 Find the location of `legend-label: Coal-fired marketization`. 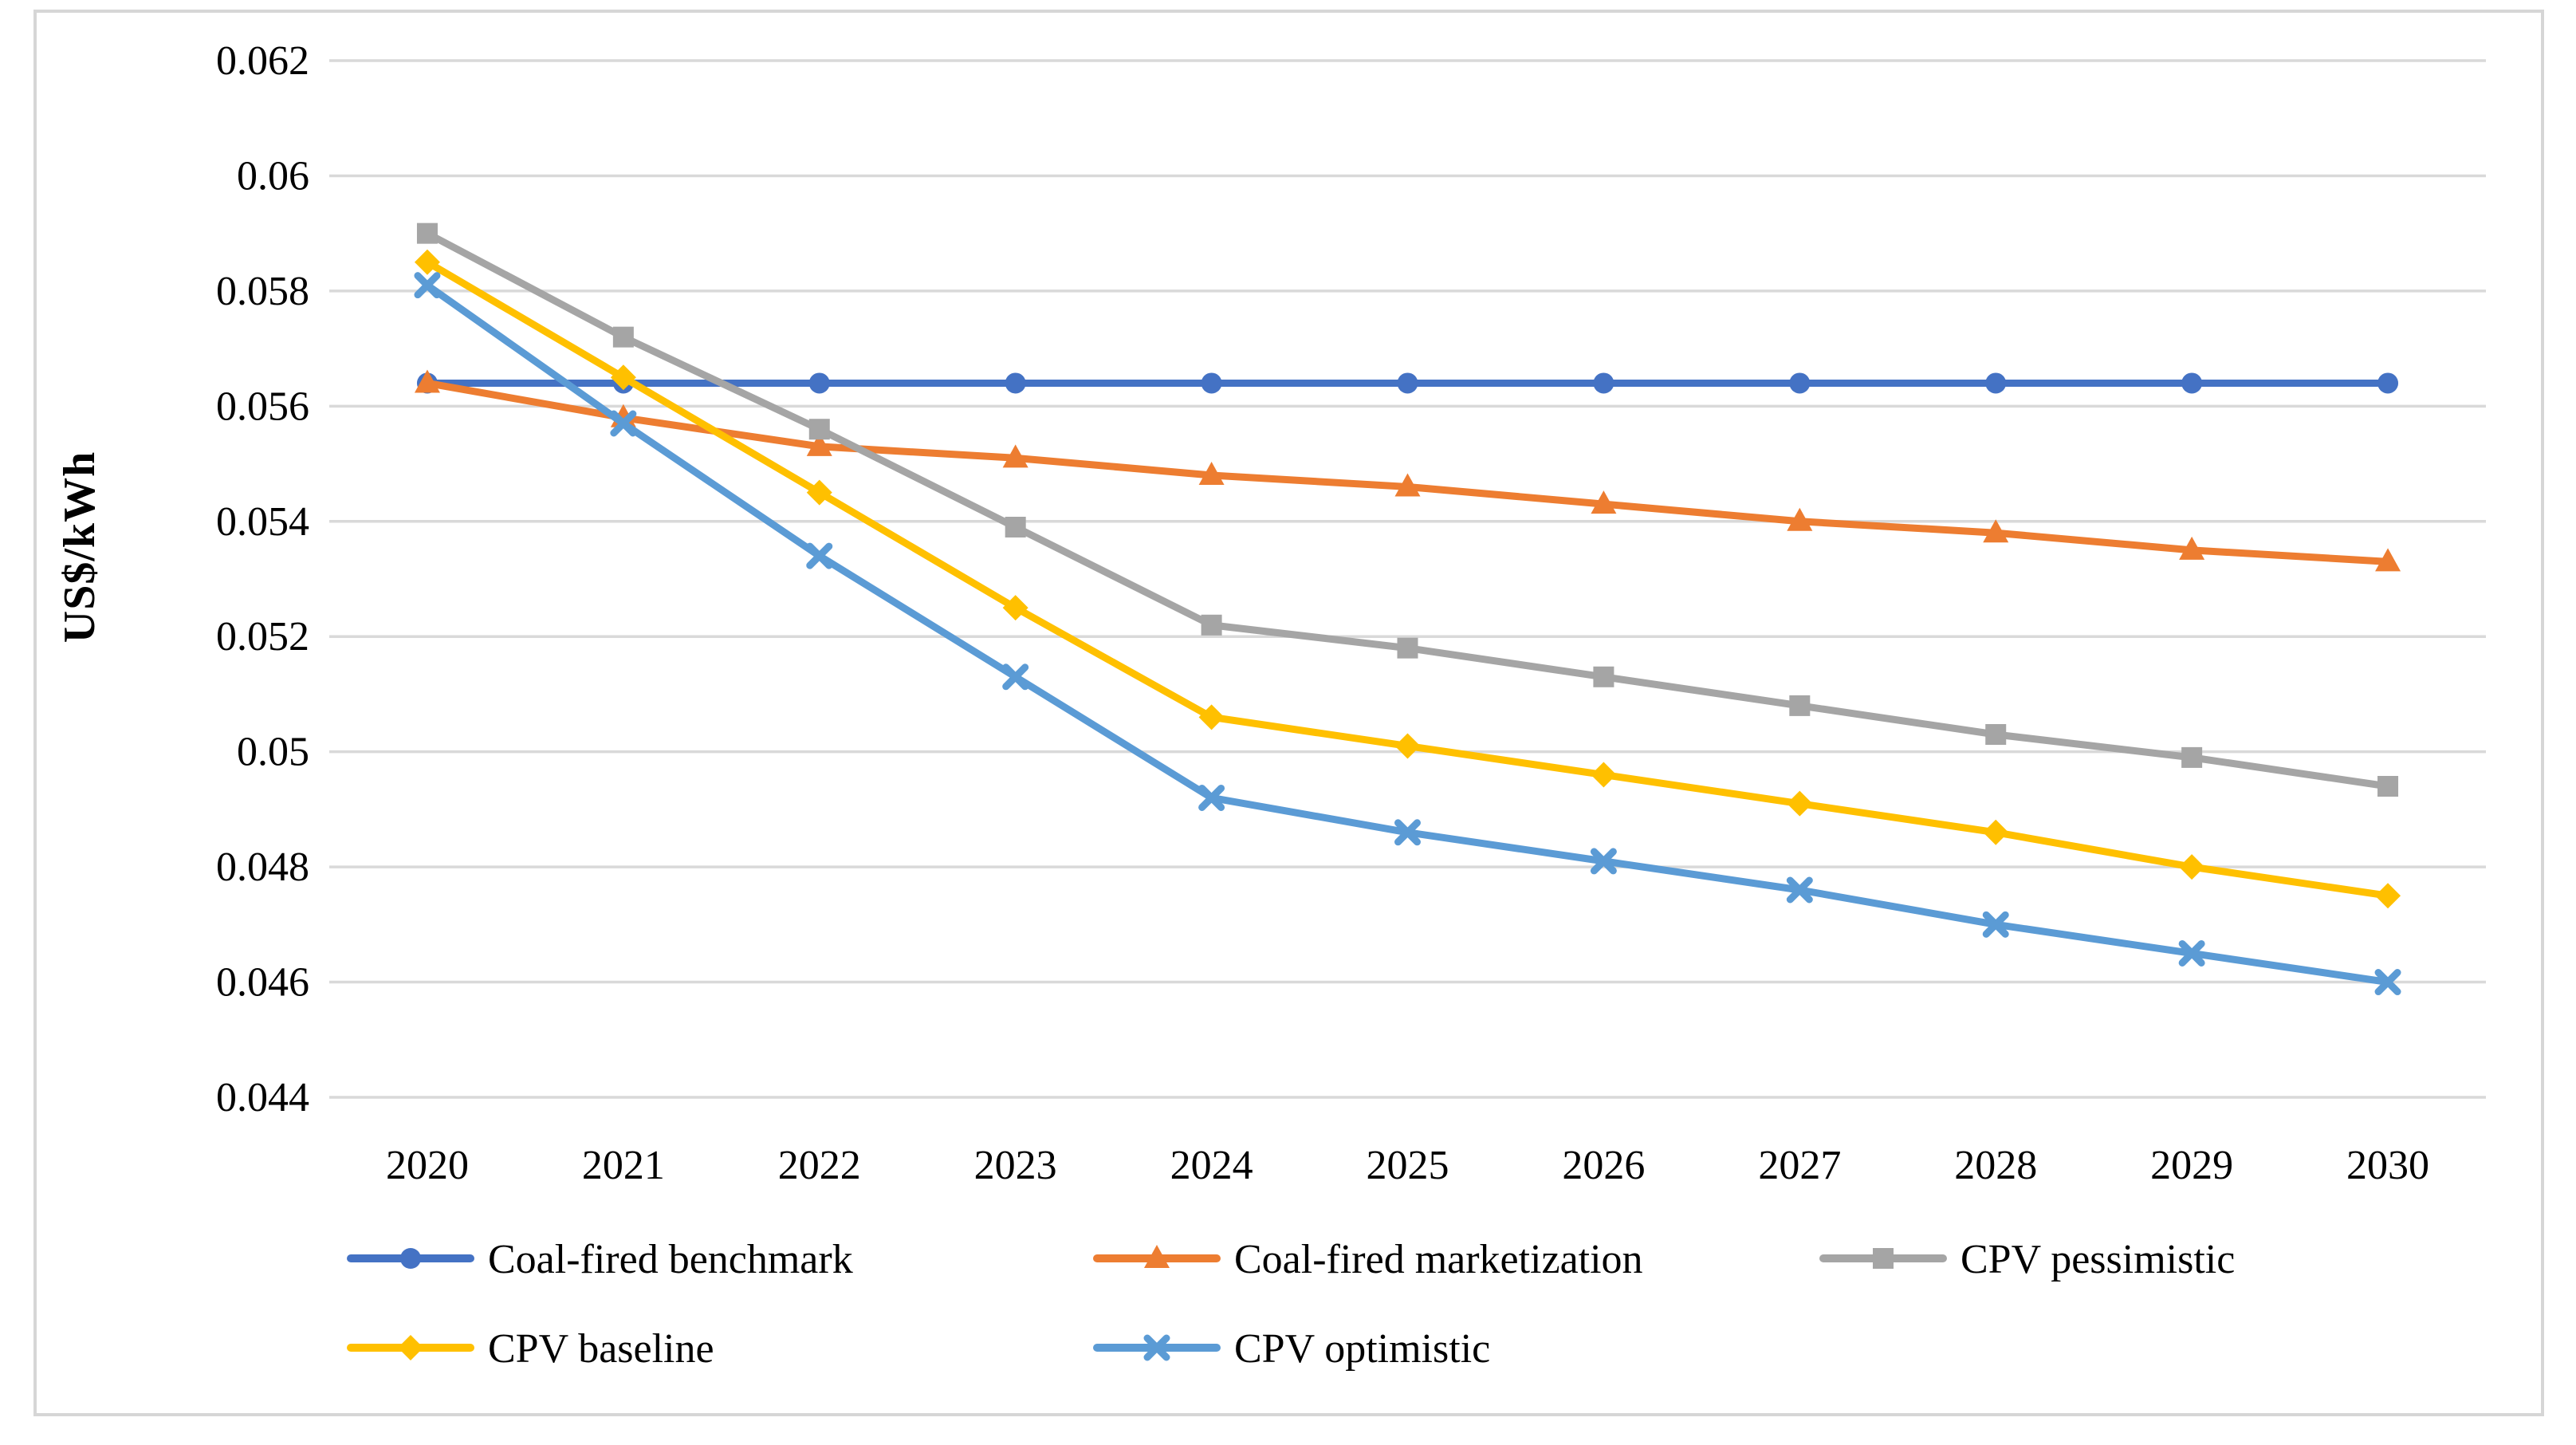

legend-label: Coal-fired marketization is located at coordinates (1438, 1259).